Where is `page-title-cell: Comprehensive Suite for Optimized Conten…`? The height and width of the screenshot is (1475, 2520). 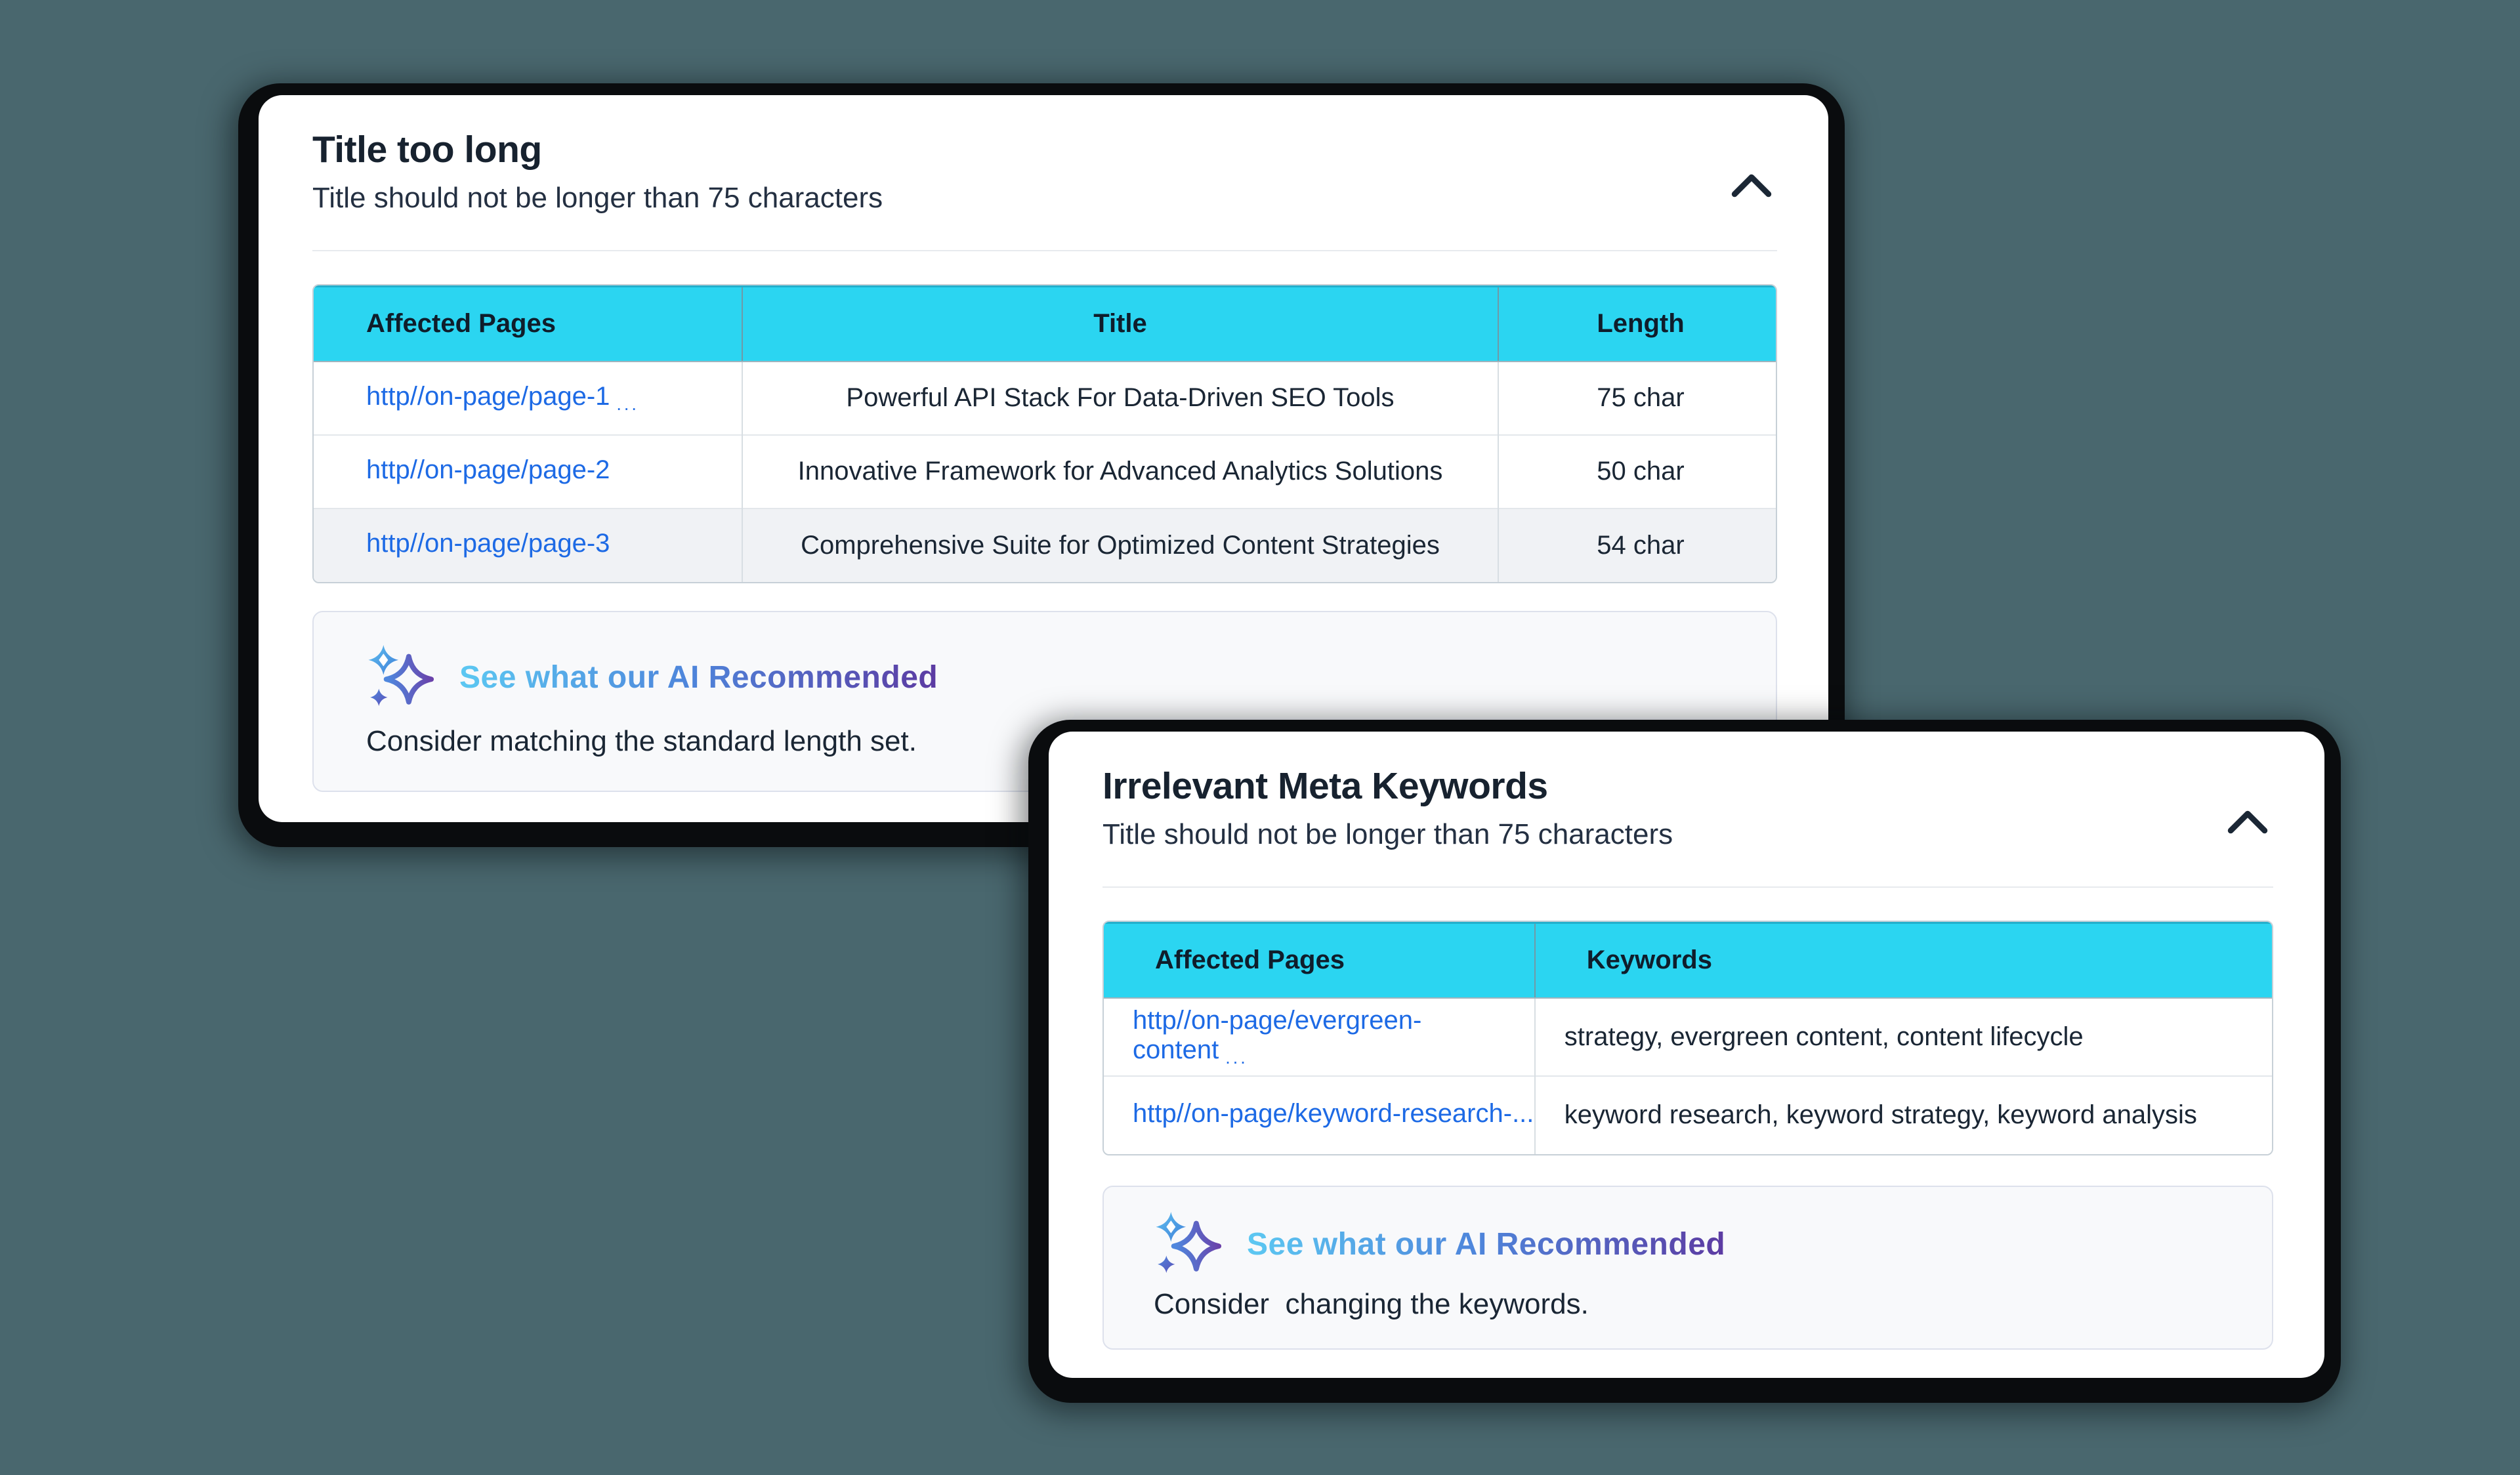 page-title-cell: Comprehensive Suite for Optimized Conten… is located at coordinates (1120, 544).